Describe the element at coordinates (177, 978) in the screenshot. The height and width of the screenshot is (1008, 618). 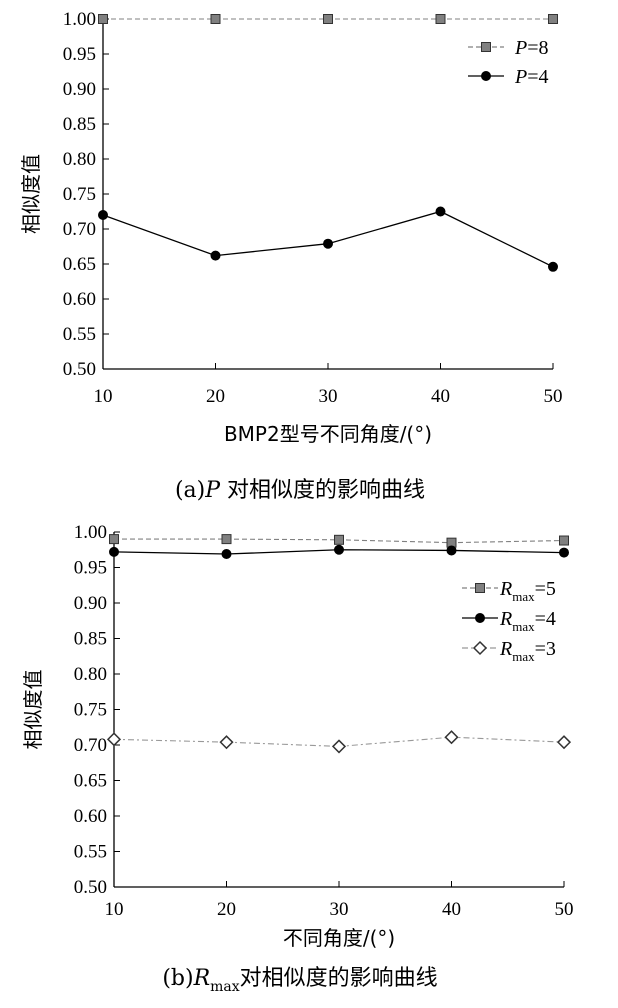
I see `caption-prefix: (b)` at that location.